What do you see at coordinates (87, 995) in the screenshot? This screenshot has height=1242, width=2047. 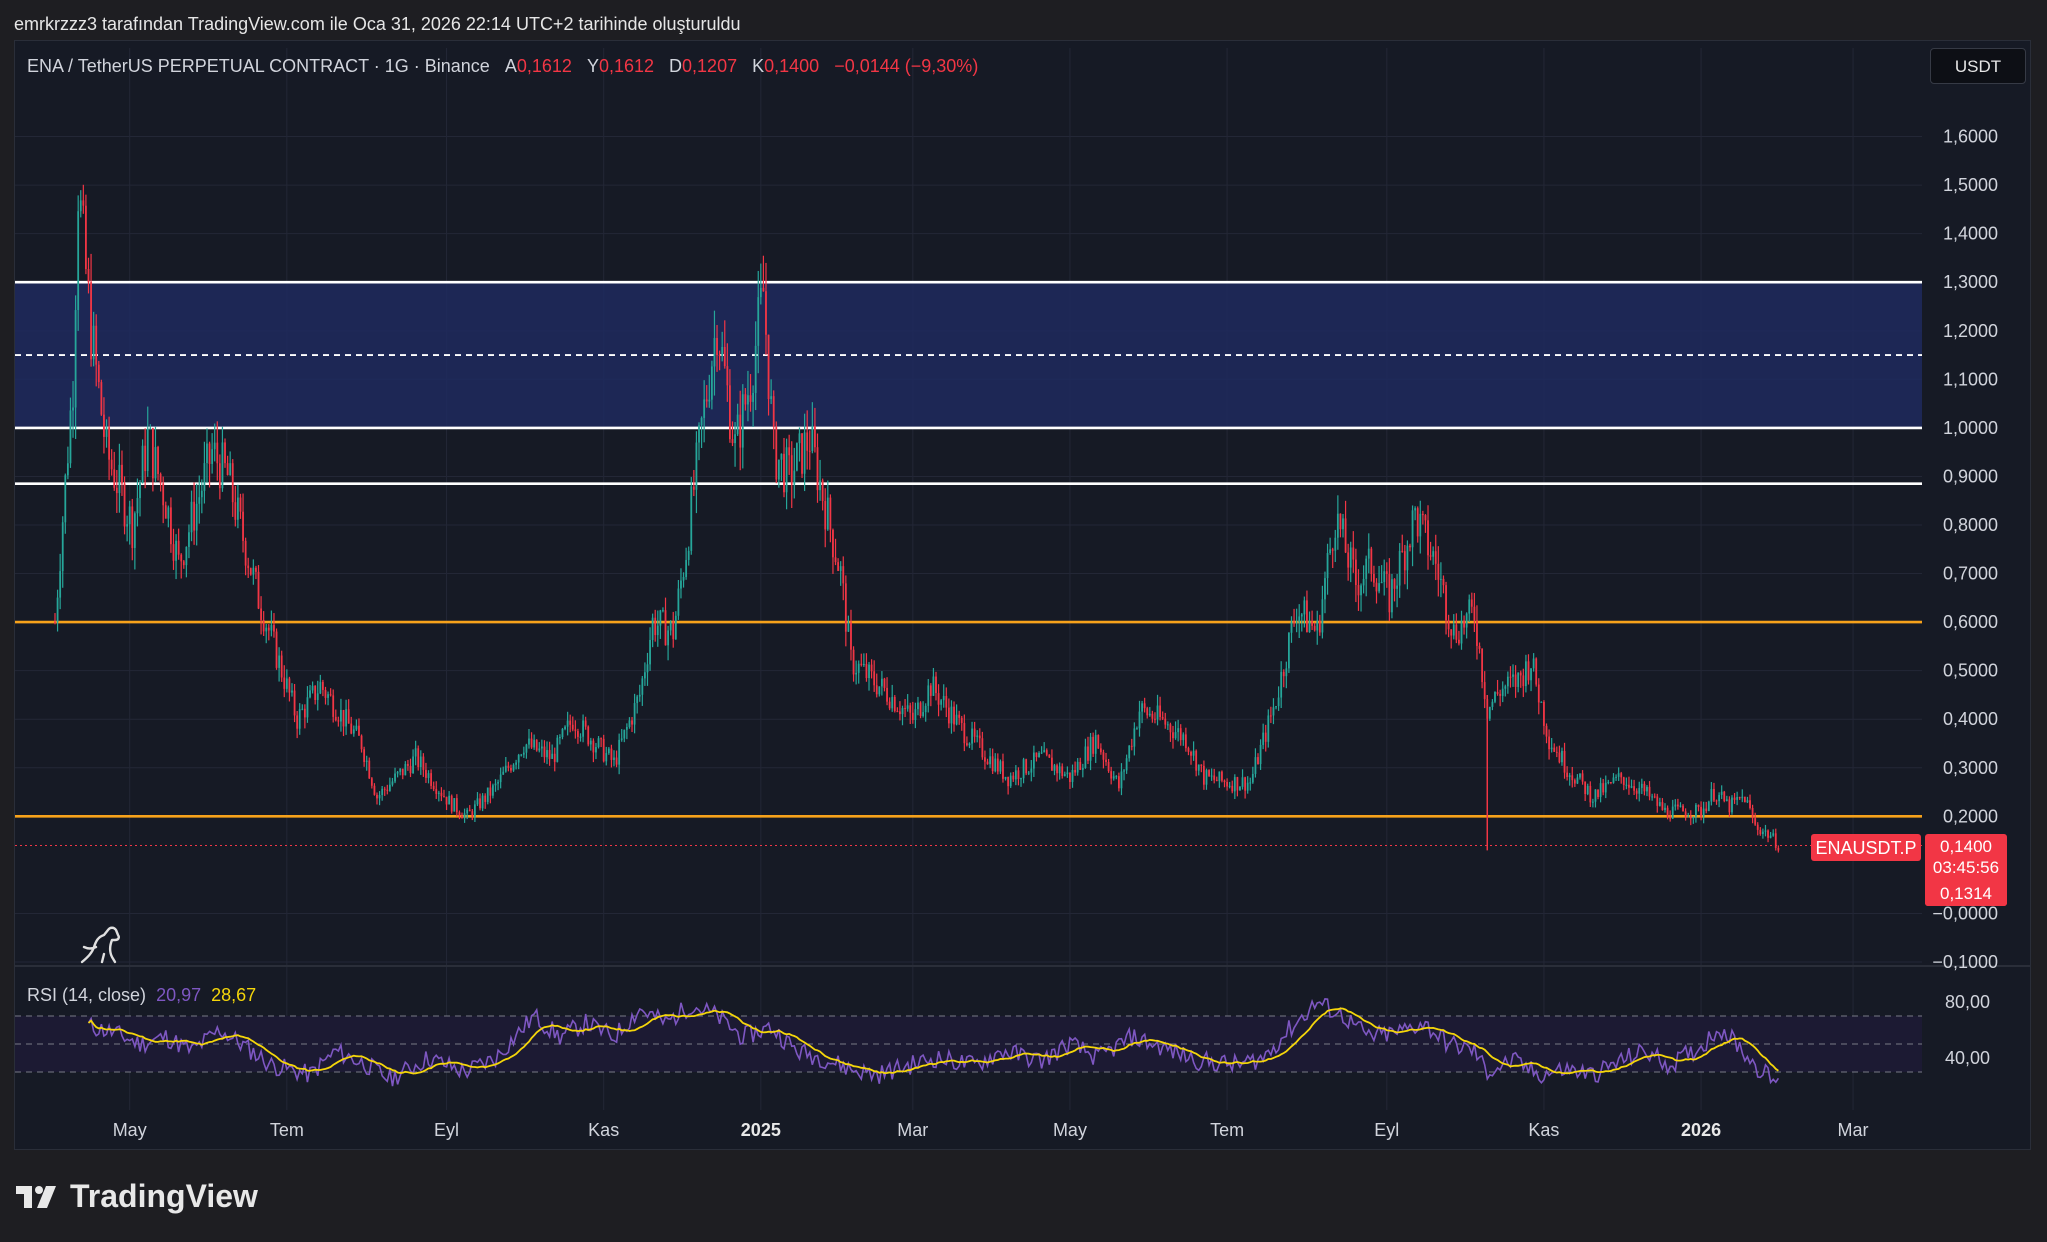 I see `rsi-label: RSI (14, close)` at bounding box center [87, 995].